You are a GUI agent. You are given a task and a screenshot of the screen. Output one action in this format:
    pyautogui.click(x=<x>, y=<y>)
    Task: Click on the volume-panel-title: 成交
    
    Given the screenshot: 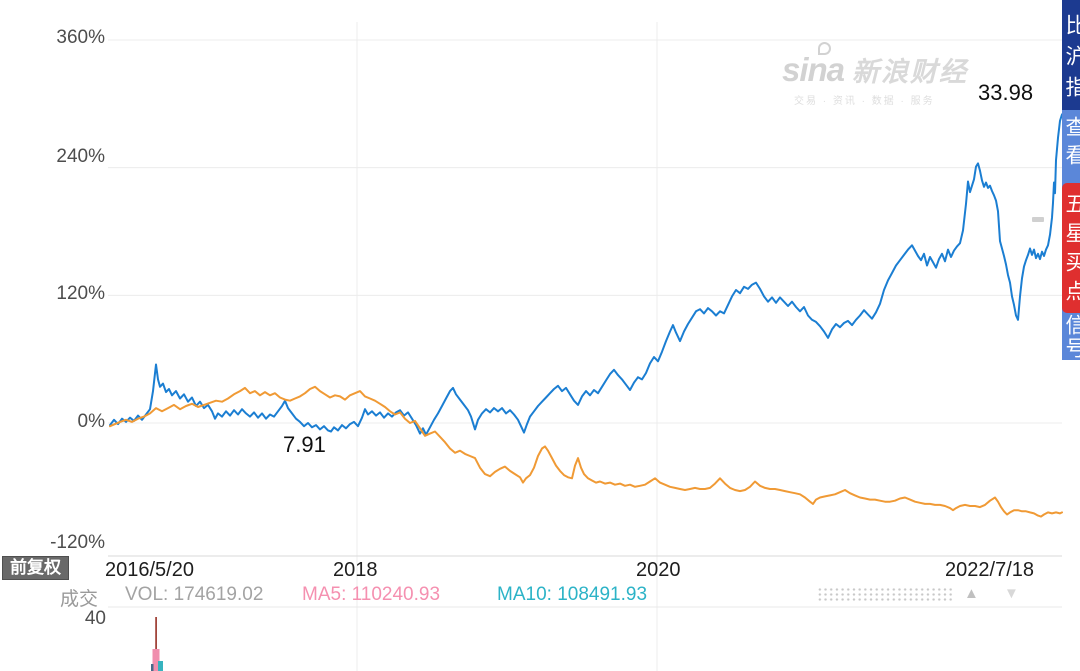 What is the action you would take?
    pyautogui.click(x=79, y=599)
    